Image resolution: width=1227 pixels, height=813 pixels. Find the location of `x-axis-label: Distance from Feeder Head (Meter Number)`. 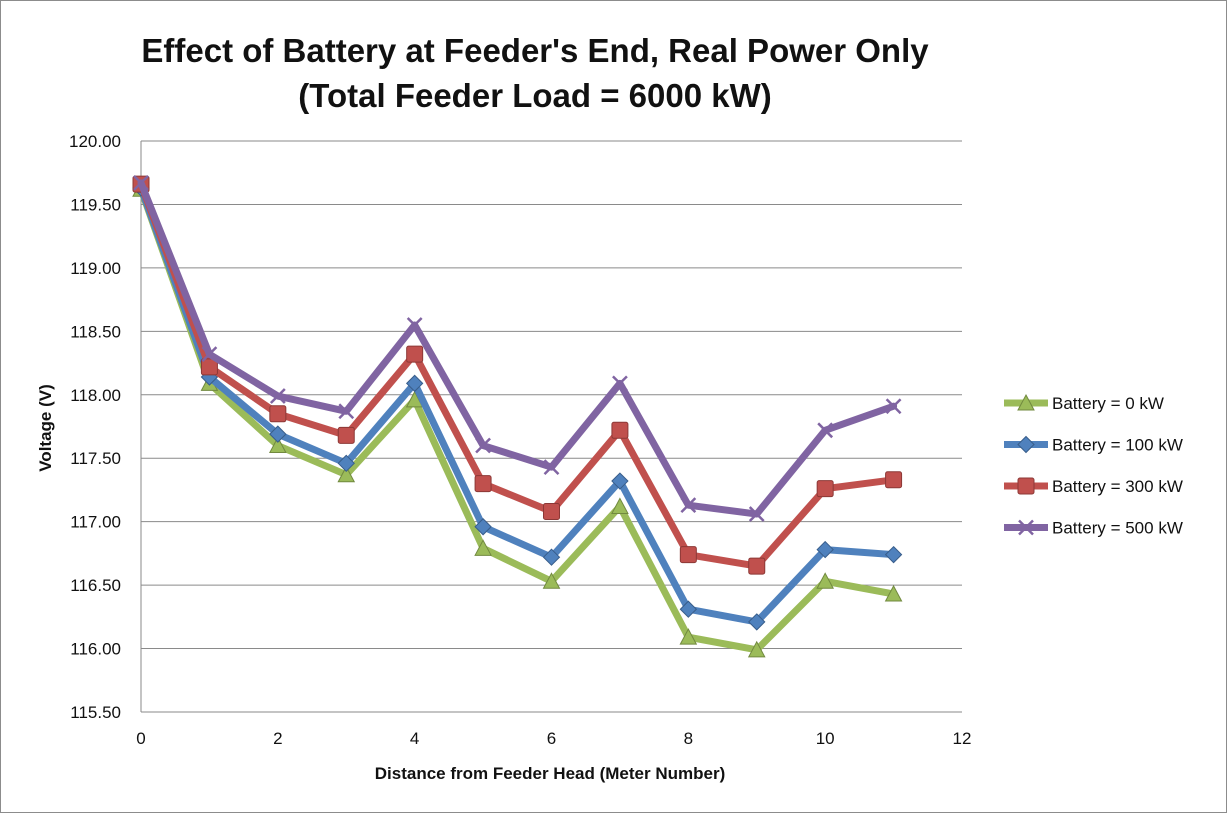

x-axis-label: Distance from Feeder Head (Meter Number) is located at coordinates (550, 773).